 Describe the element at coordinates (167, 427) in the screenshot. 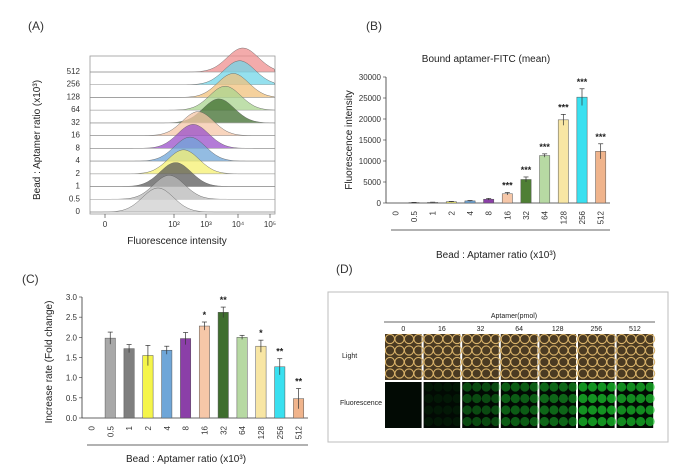

I see `category-label: 4` at that location.